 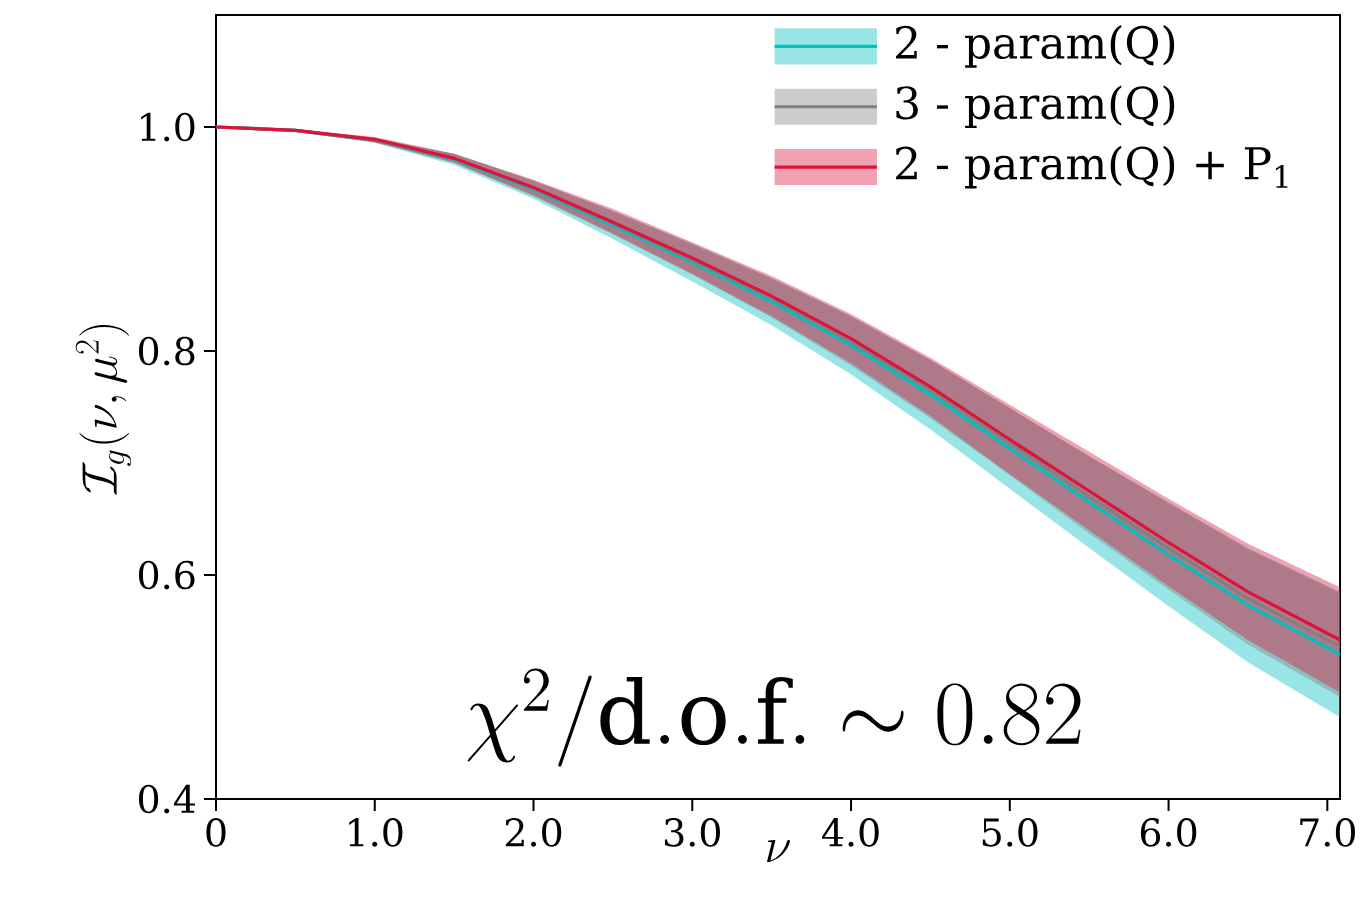 I want to click on x-tick-label: 2.0, so click(x=533, y=832).